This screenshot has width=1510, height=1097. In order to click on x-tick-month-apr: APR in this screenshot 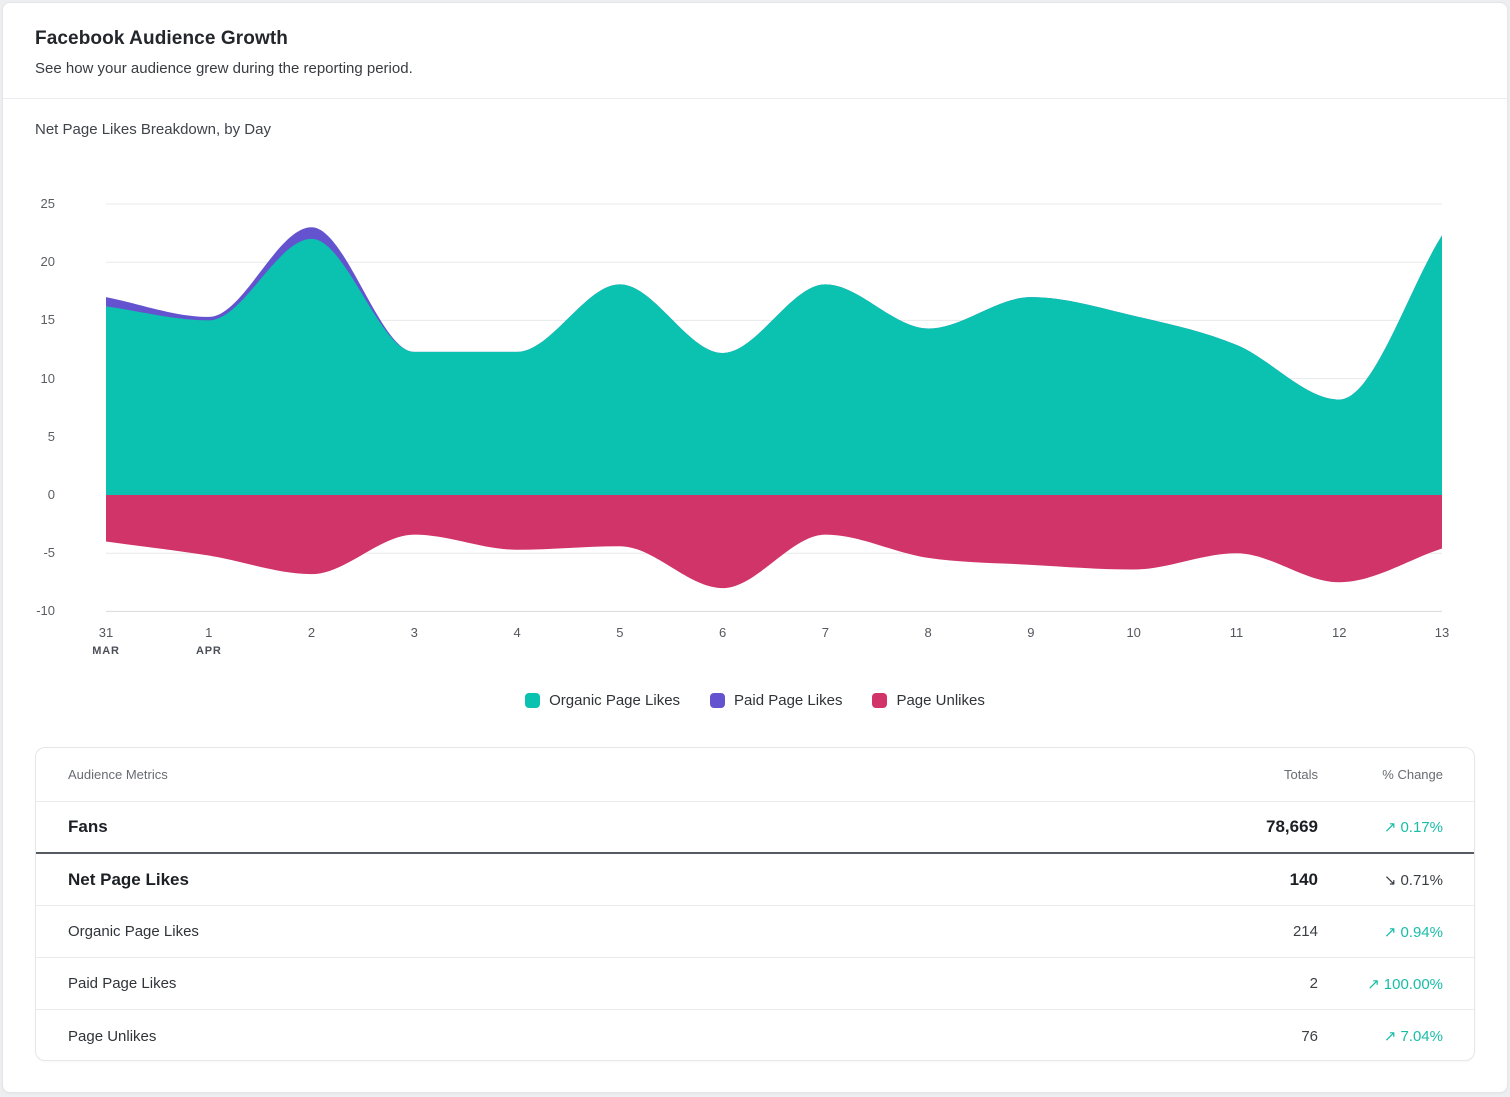, I will do `click(208, 651)`.